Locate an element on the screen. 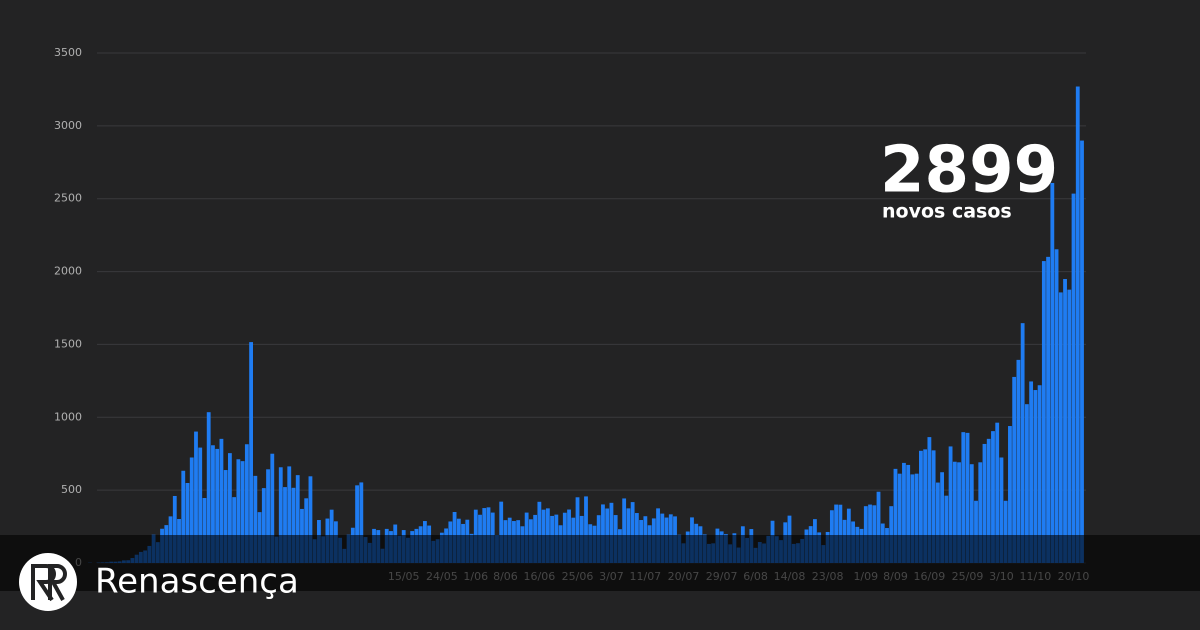 This screenshot has width=1200, height=630. y-tick-label: 2000 is located at coordinates (68, 271).